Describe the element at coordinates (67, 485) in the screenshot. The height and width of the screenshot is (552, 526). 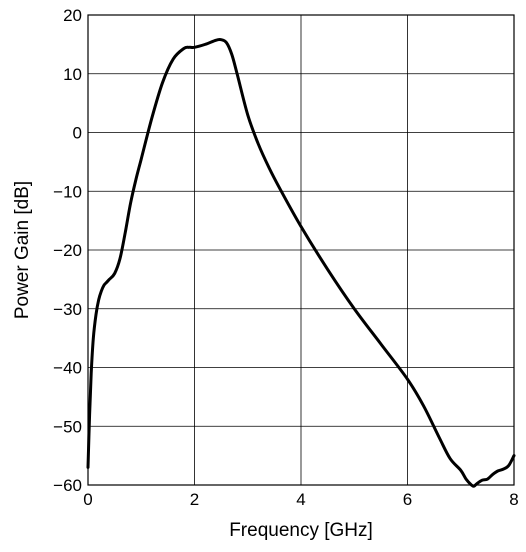
I see `y-tick-label-8: −60` at that location.